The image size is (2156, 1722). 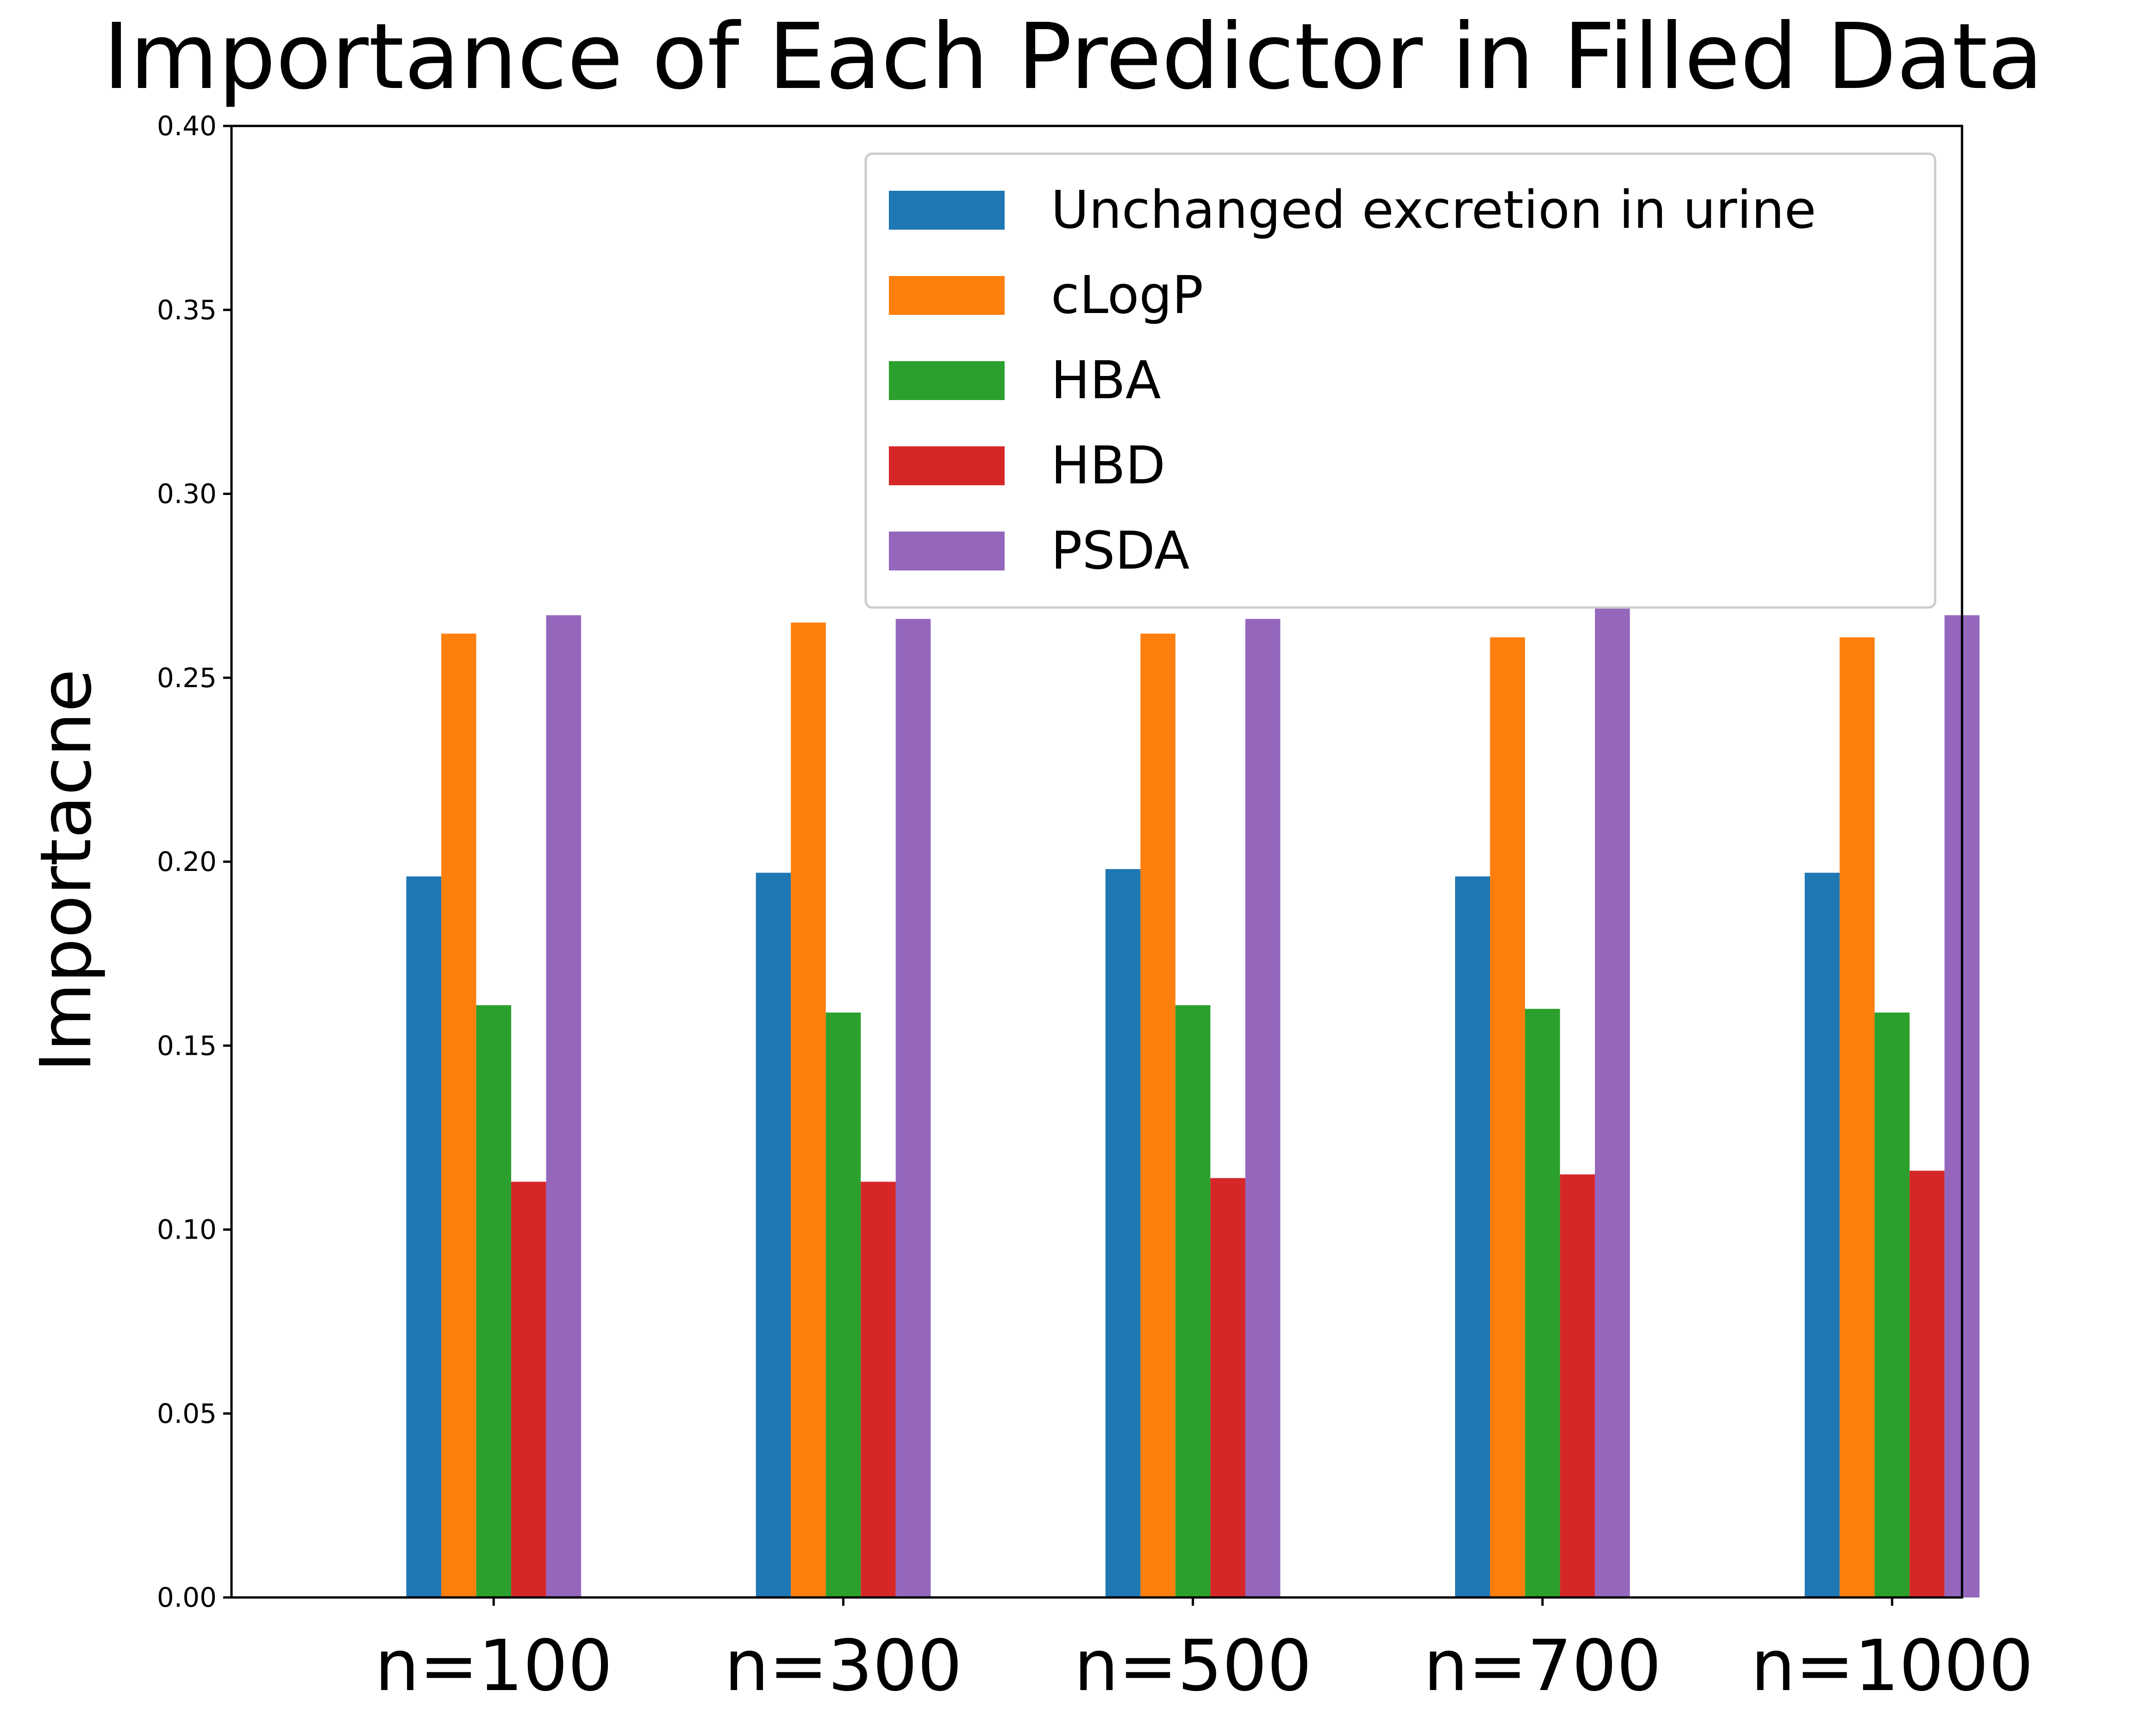 I want to click on y-tick-label: 0.10, so click(x=187, y=1230).